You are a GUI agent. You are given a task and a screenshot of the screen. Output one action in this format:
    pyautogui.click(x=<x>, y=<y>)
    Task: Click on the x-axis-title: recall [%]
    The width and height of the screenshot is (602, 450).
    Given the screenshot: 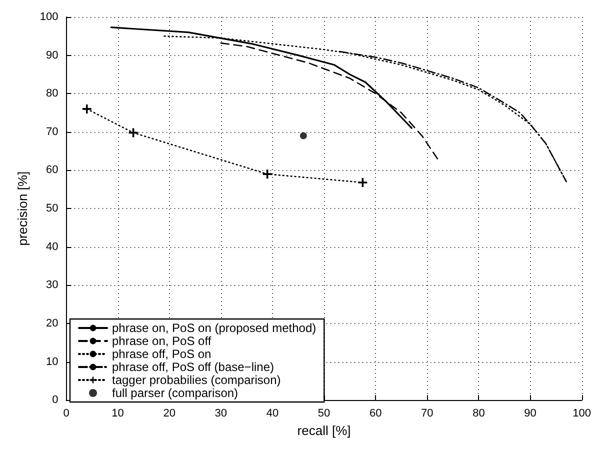 What is the action you would take?
    pyautogui.click(x=324, y=430)
    